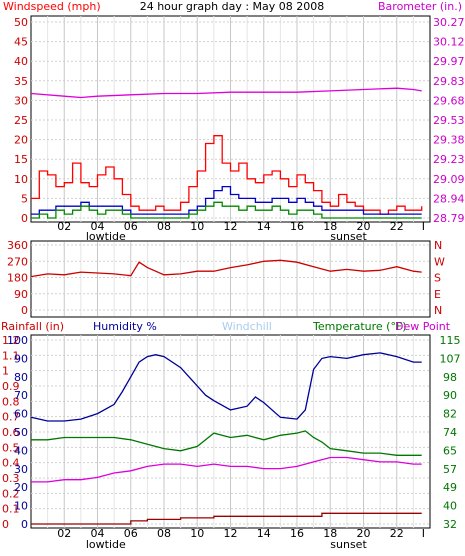 This screenshot has width=465, height=556. Describe the element at coordinates (450, 395) in the screenshot. I see `temperature-tick: 90` at that location.